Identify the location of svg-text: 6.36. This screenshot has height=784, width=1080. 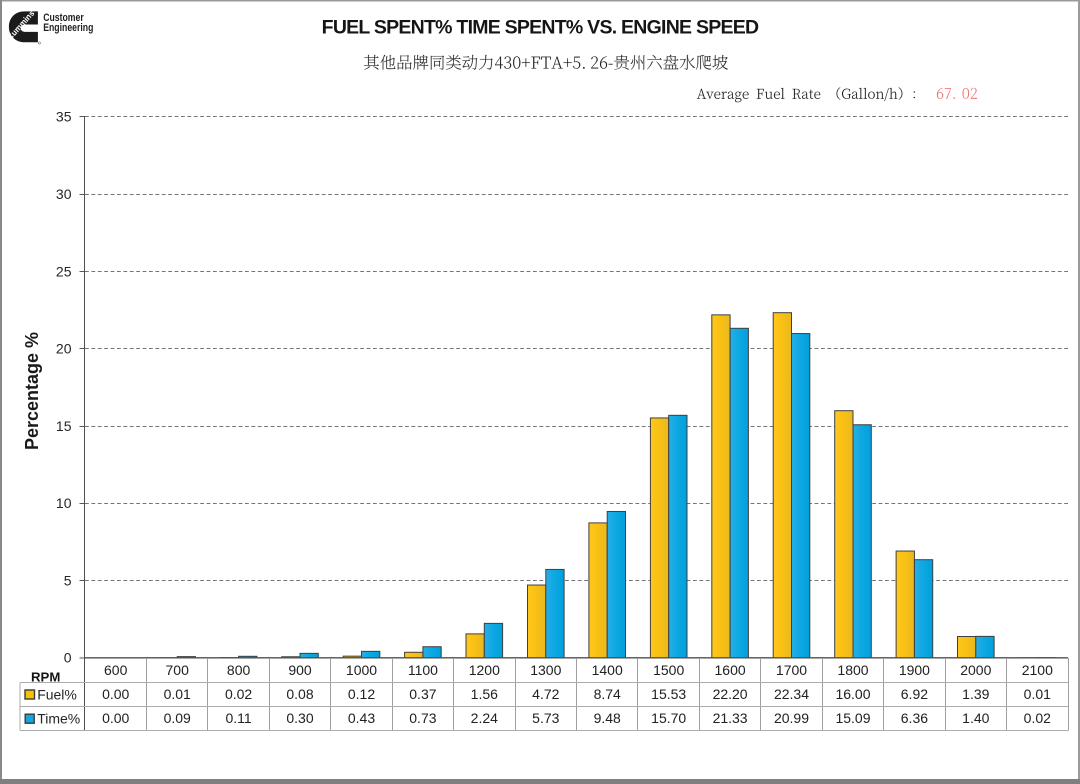
(914, 718).